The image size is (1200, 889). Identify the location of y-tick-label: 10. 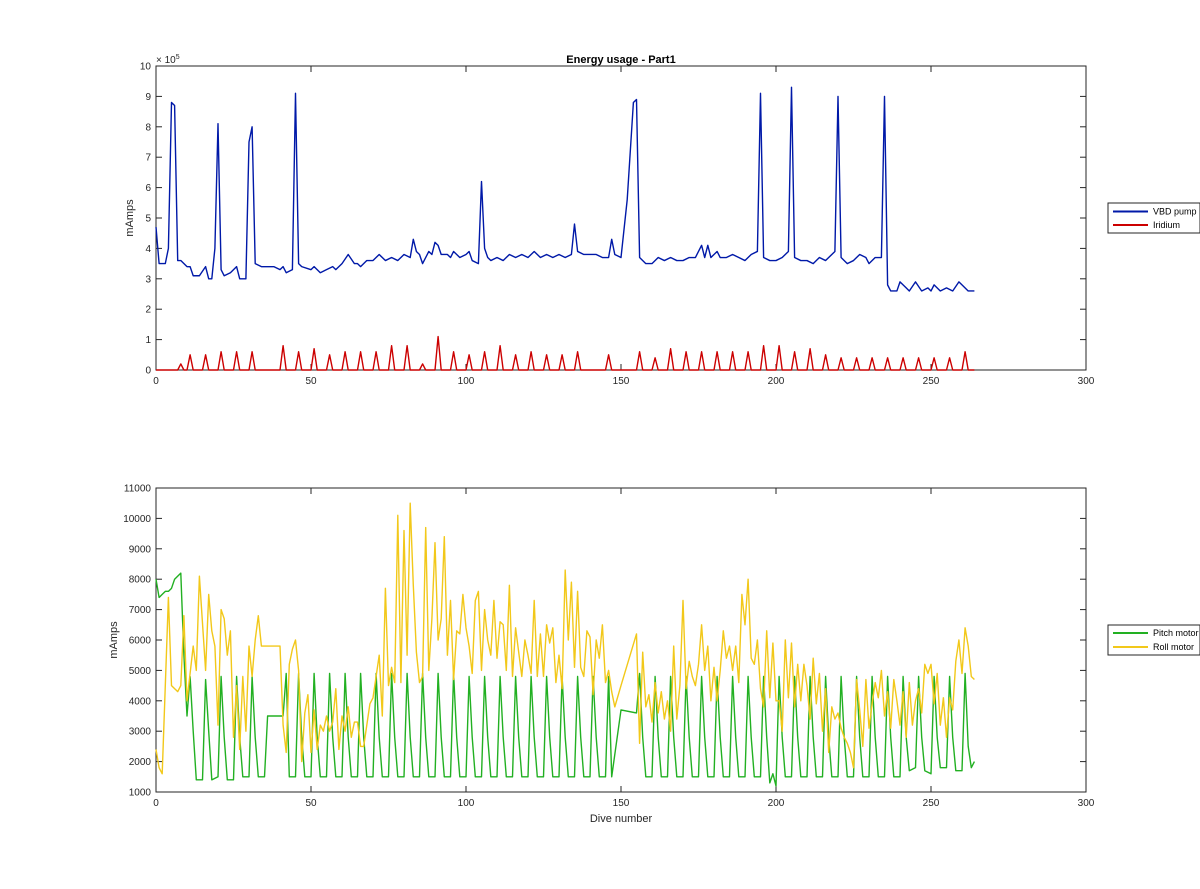
(146, 67).